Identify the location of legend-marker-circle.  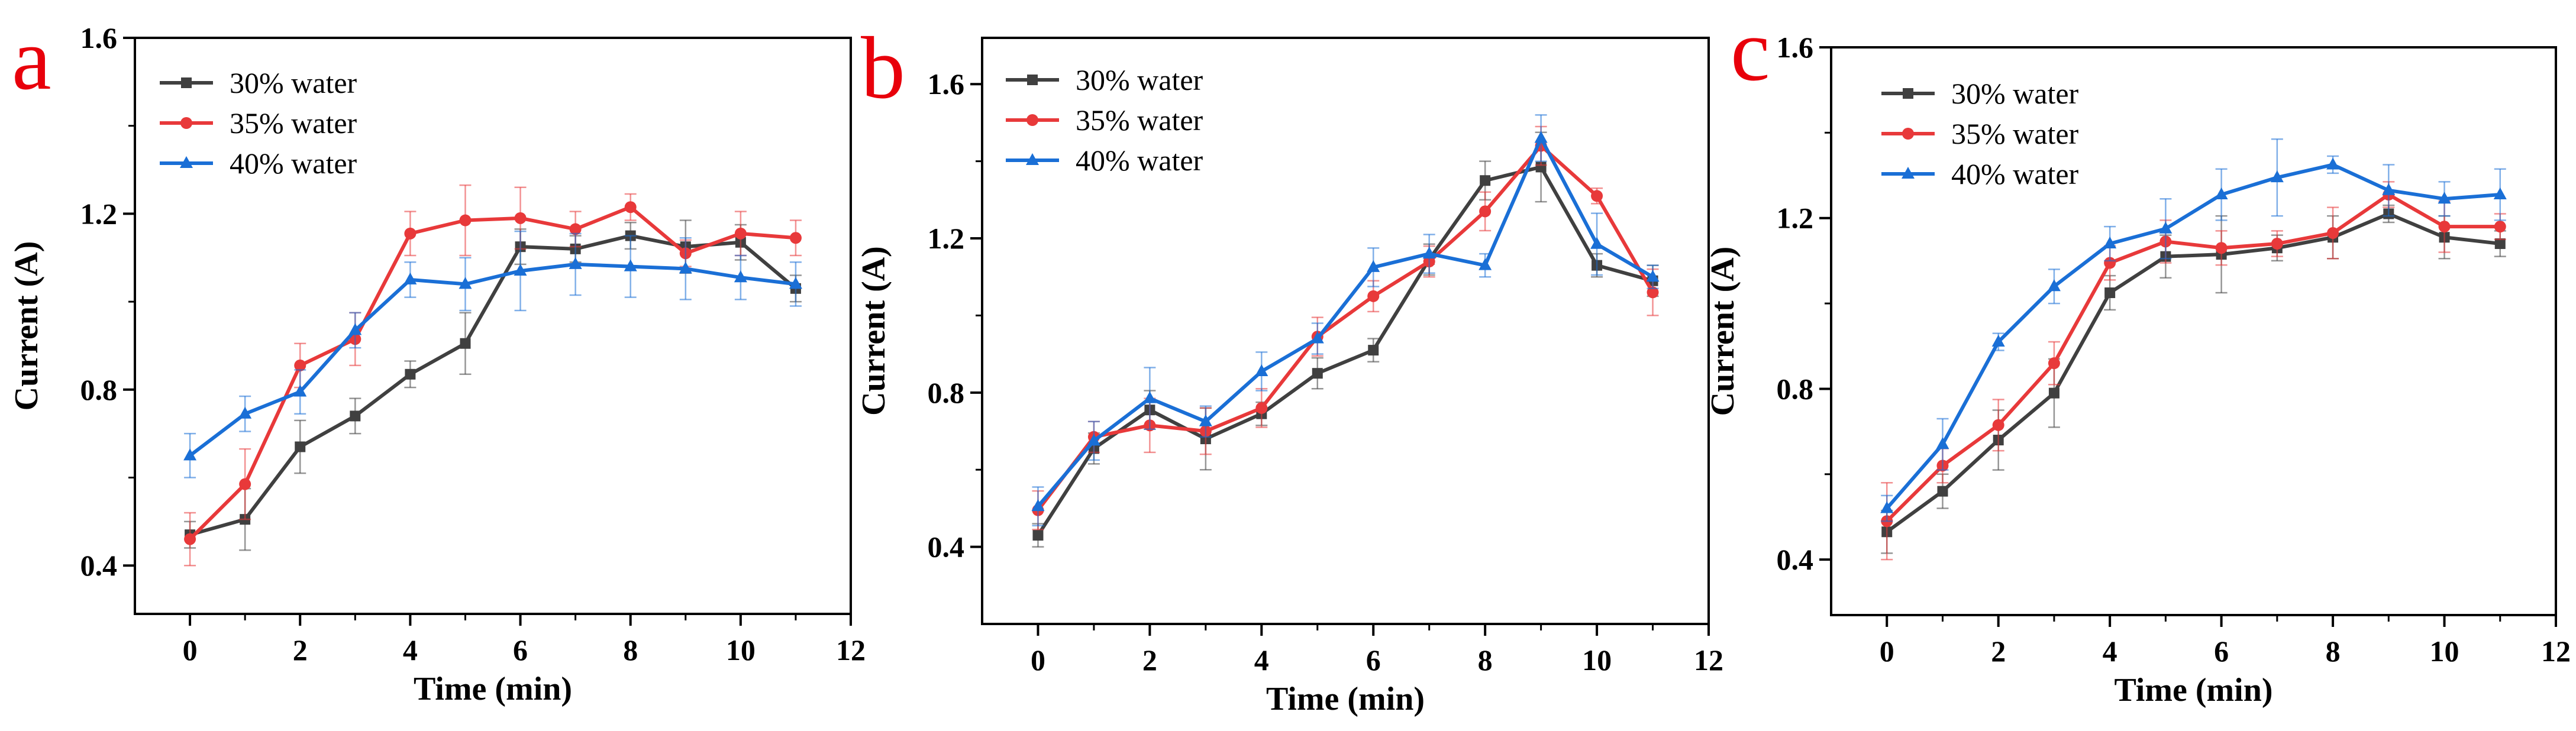
(186, 123).